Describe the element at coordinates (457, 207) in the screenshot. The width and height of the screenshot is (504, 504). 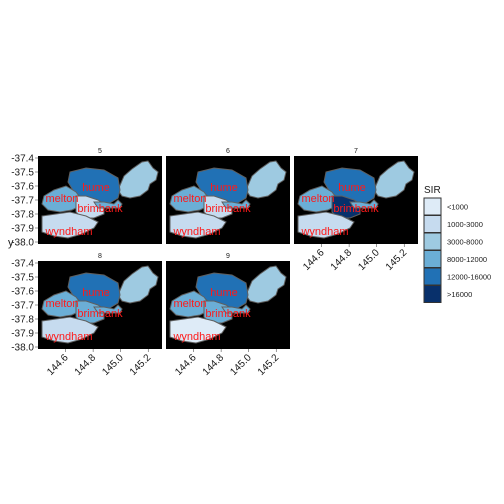
I see `legend-label: <1000` at that location.